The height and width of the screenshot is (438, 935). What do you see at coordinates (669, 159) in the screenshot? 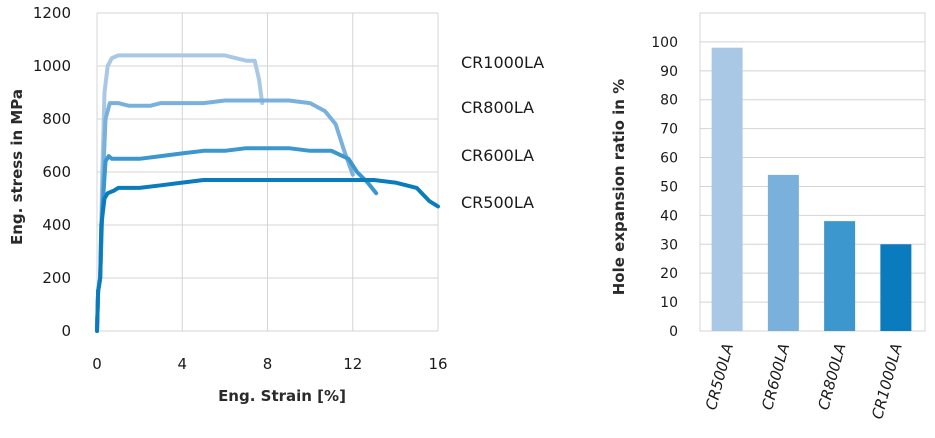
I see `bar-y-tick-label: 60` at bounding box center [669, 159].